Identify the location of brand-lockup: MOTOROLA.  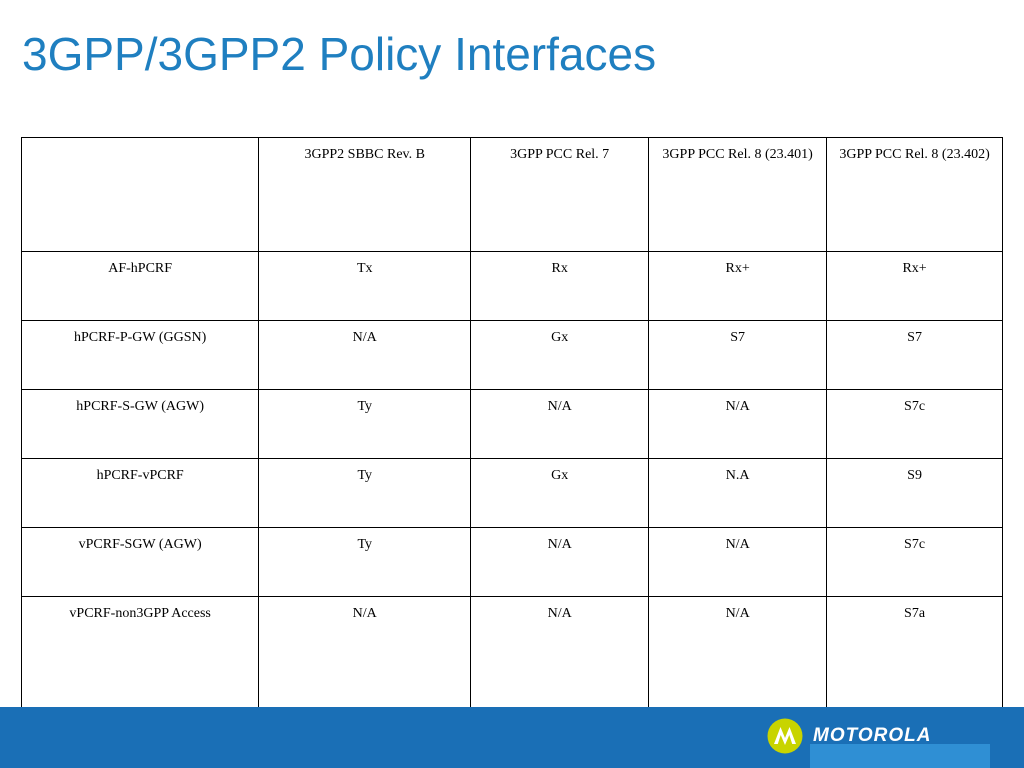
(849, 736).